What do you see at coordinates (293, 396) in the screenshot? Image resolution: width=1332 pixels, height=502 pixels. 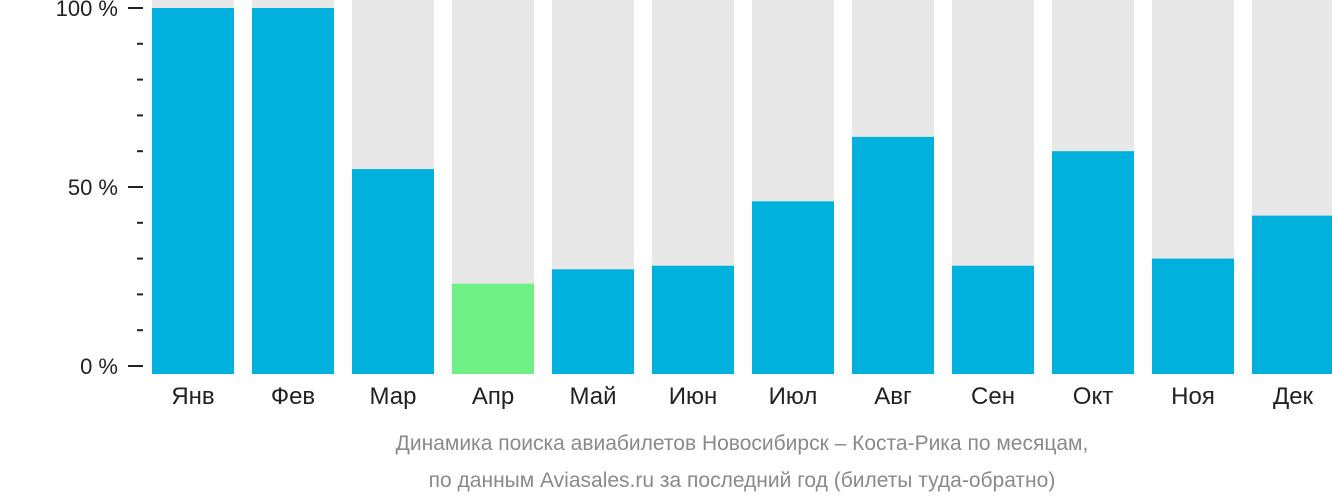 I see `x-tick-label: Фев` at bounding box center [293, 396].